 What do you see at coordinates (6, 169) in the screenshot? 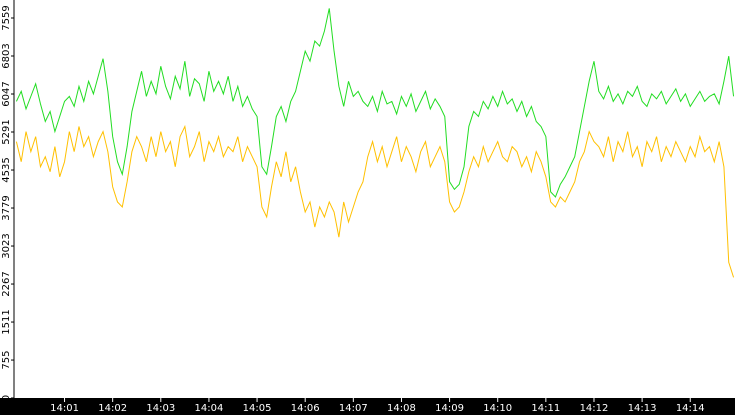
I see `y-tick-label: 4535` at bounding box center [6, 169].